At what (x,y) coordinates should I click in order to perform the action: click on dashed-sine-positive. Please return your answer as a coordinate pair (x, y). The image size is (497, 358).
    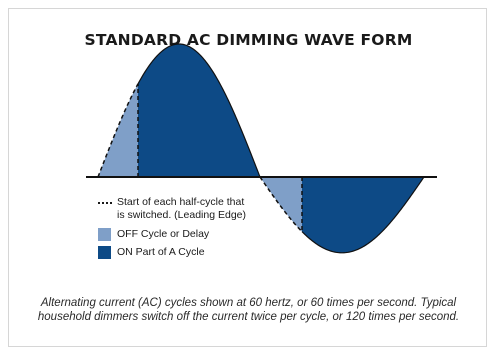
    Looking at the image, I should click on (118, 130).